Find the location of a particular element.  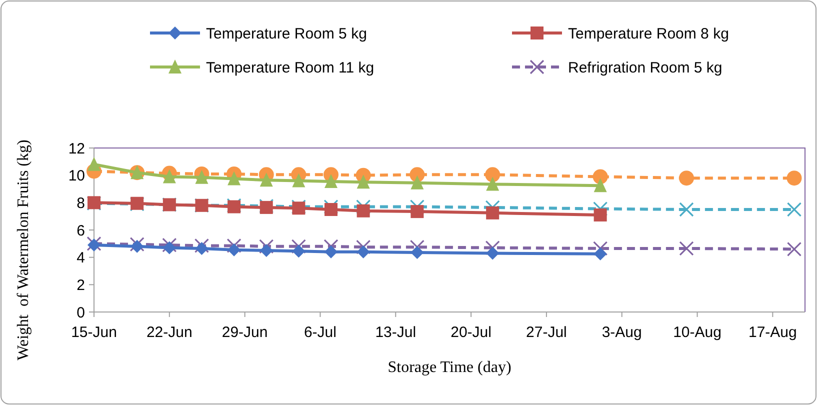

x-tick-label: 6-Jul is located at coordinates (320, 332).